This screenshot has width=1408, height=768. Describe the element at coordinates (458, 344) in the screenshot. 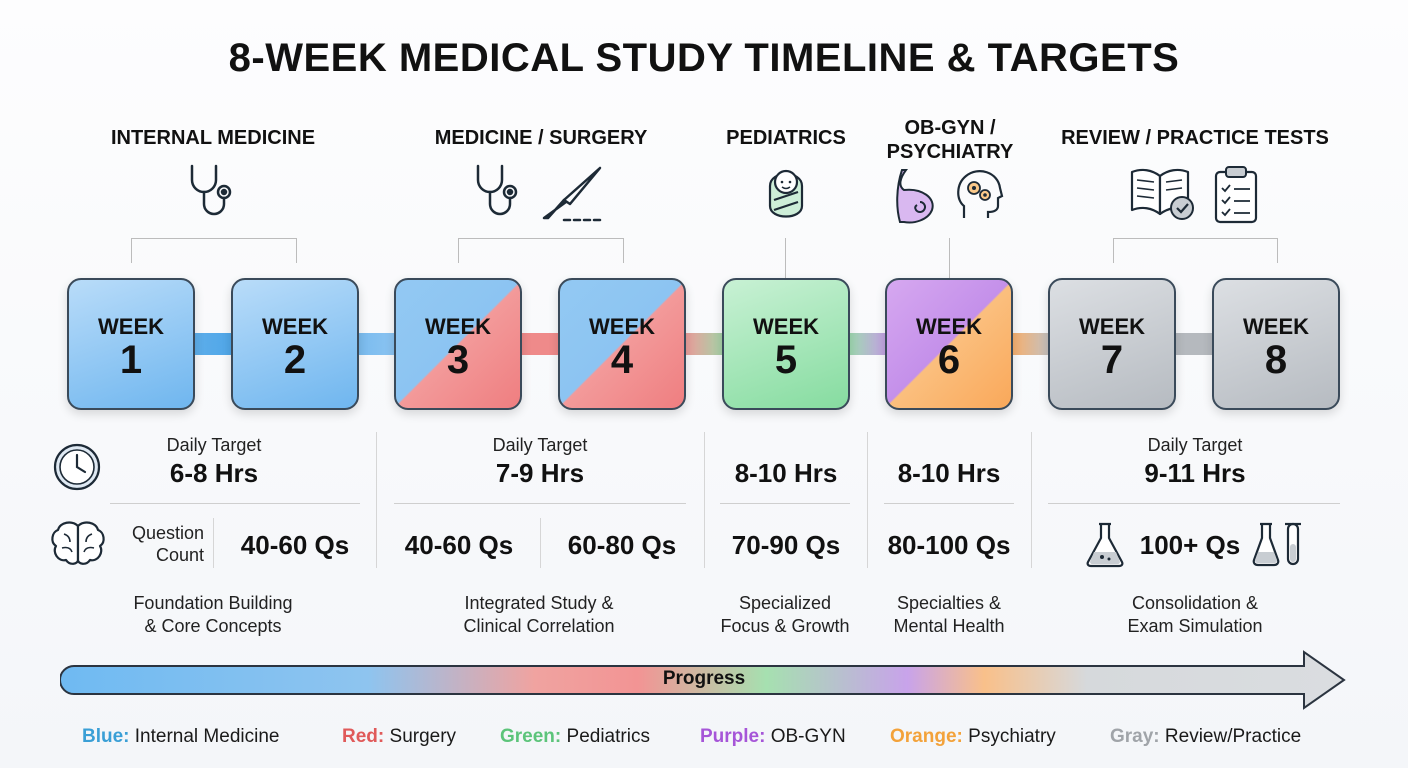

I see `week-card-3: WEEK 3` at that location.